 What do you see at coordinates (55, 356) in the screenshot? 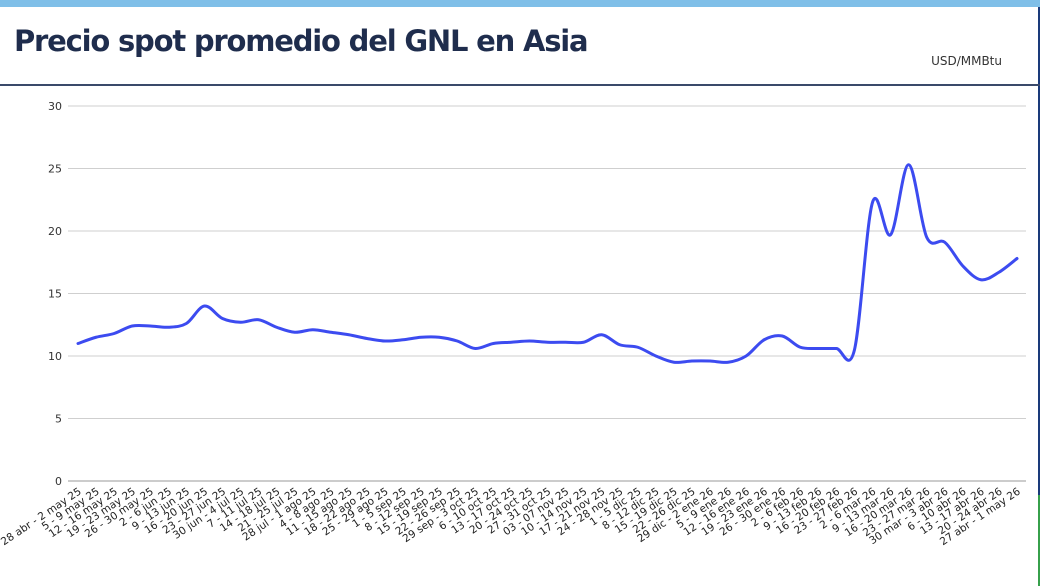
I see `y-tick-label: 10` at bounding box center [55, 356].